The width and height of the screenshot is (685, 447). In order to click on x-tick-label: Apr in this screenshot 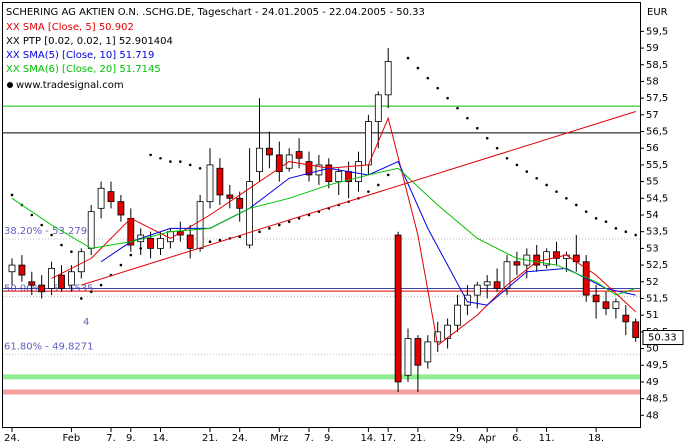, I will do `click(488, 438)`.